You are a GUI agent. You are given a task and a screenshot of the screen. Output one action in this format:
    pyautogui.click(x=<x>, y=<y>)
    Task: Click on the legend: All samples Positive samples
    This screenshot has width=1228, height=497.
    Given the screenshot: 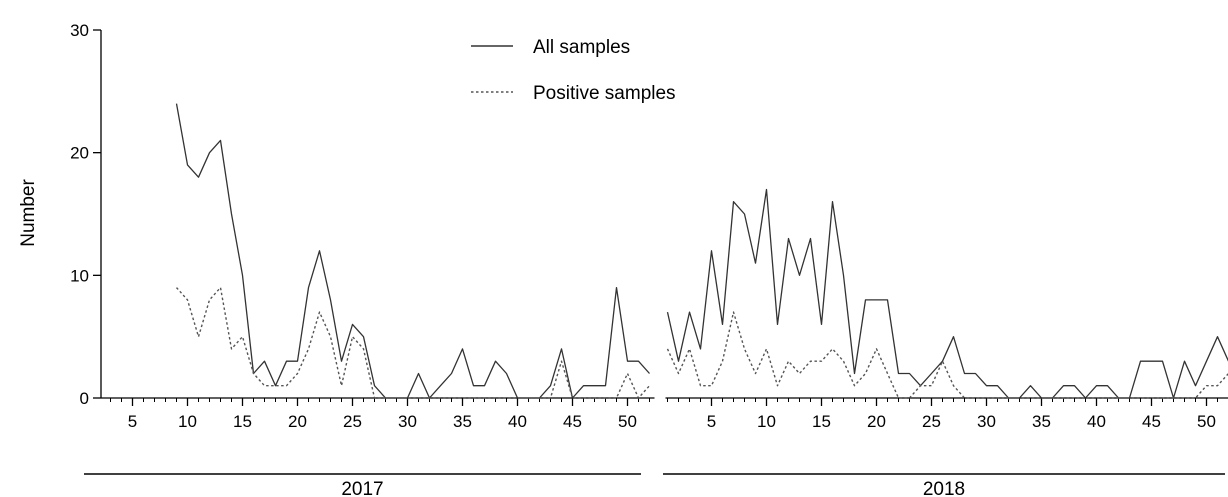 What is the action you would take?
    pyautogui.click(x=573, y=70)
    